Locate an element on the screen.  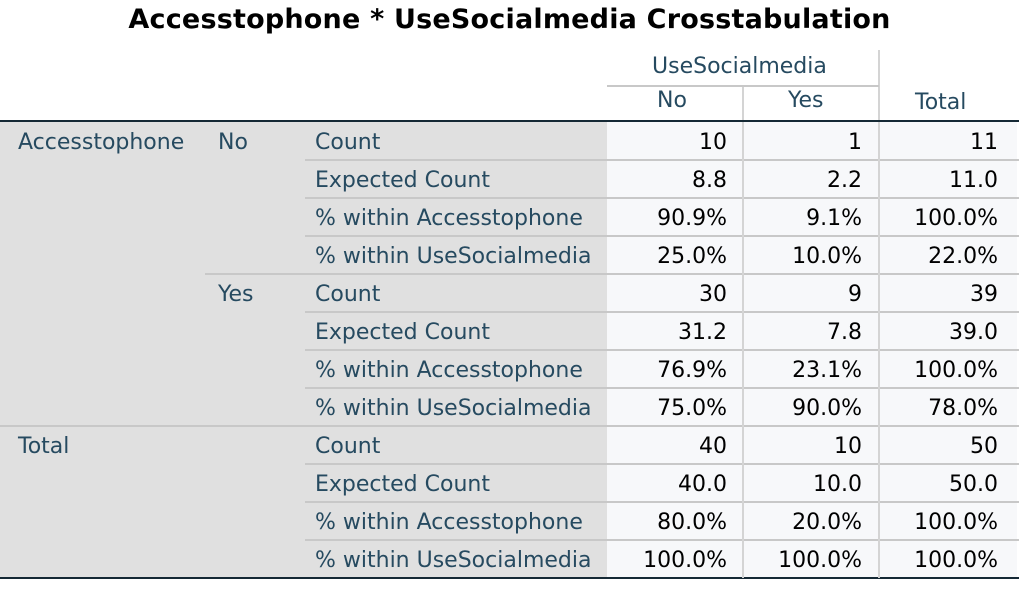
column-header-no: No is located at coordinates (672, 100).